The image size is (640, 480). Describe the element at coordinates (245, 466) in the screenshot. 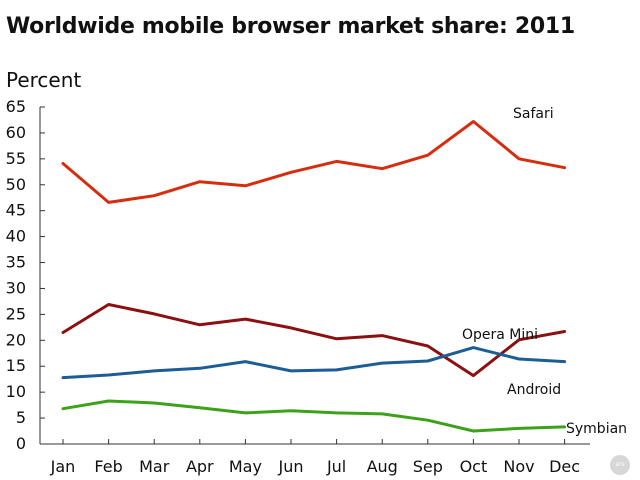

I see `x-tick-label: May` at that location.